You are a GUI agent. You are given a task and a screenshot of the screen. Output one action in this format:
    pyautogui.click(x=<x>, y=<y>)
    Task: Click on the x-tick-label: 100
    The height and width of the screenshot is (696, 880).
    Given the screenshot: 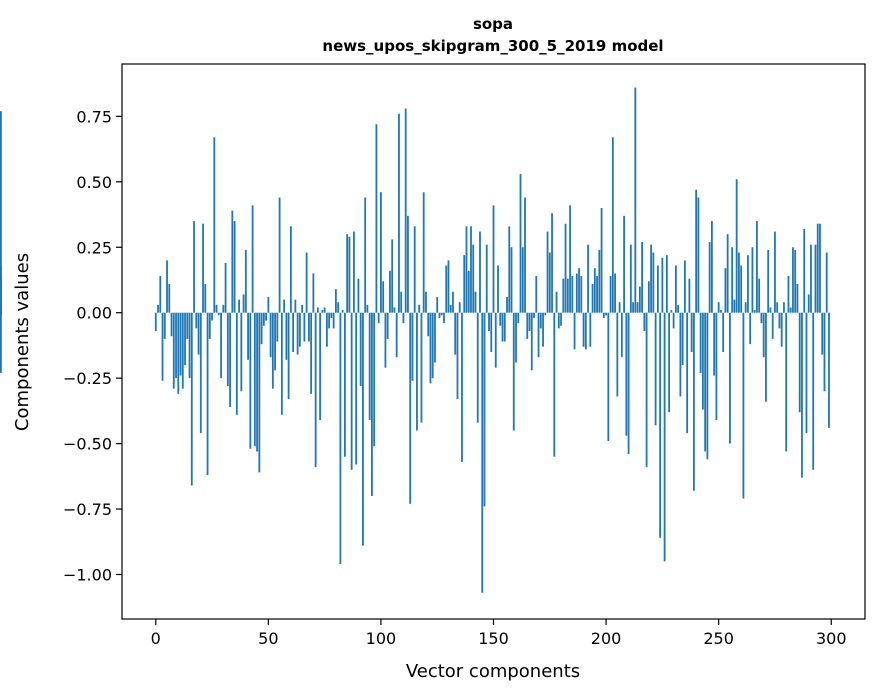 What is the action you would take?
    pyautogui.click(x=381, y=638)
    